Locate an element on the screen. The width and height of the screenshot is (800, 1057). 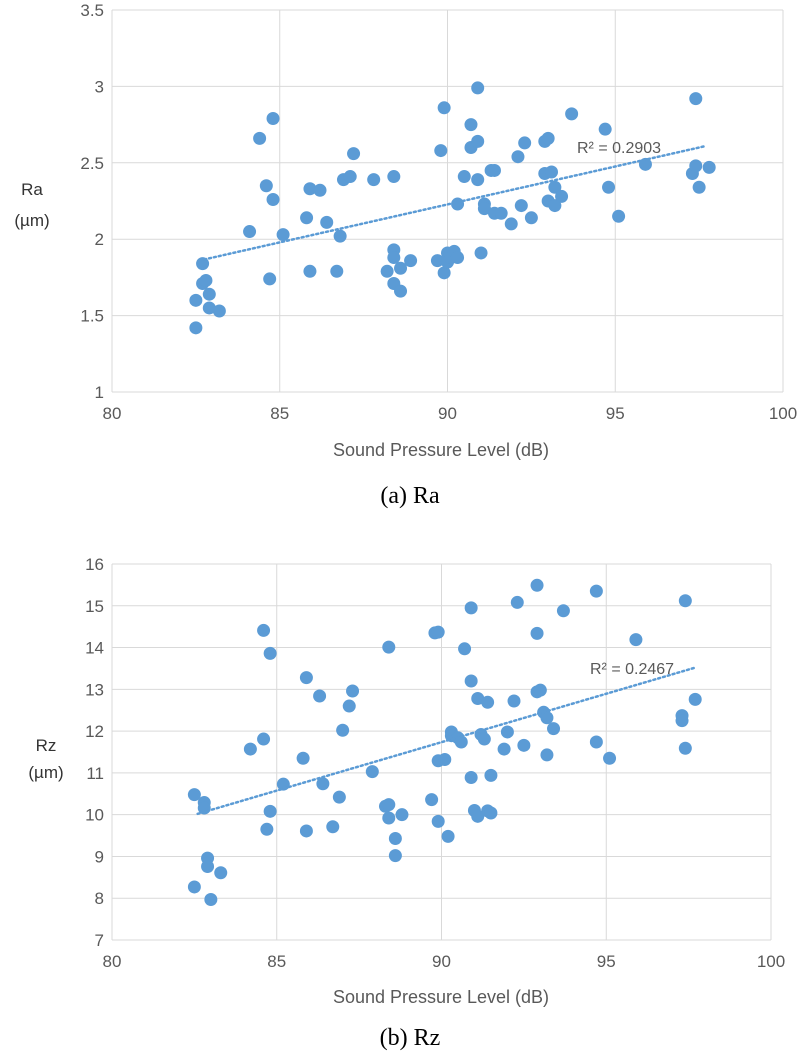
x-tick-label: 85 is located at coordinates (279, 413).